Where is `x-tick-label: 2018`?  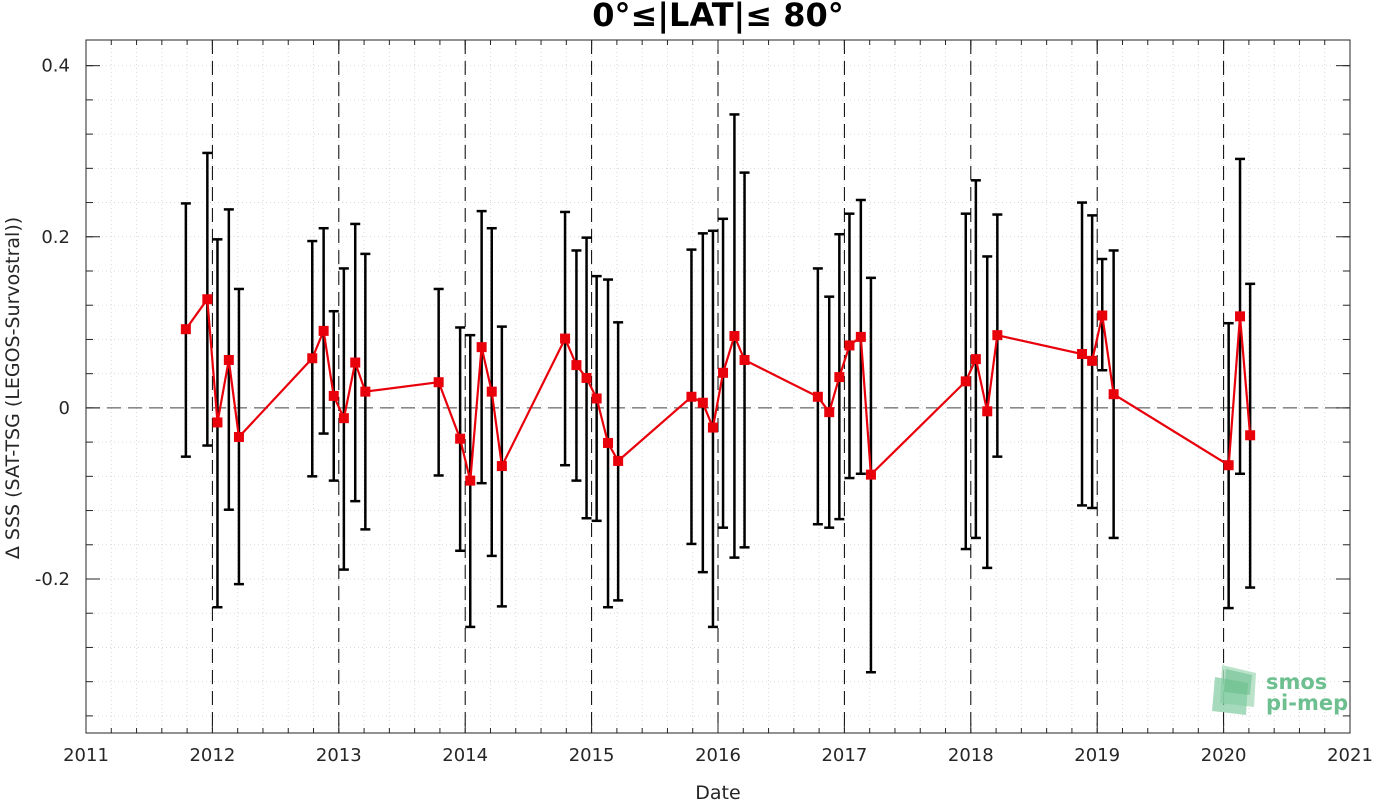 x-tick-label: 2018 is located at coordinates (971, 755).